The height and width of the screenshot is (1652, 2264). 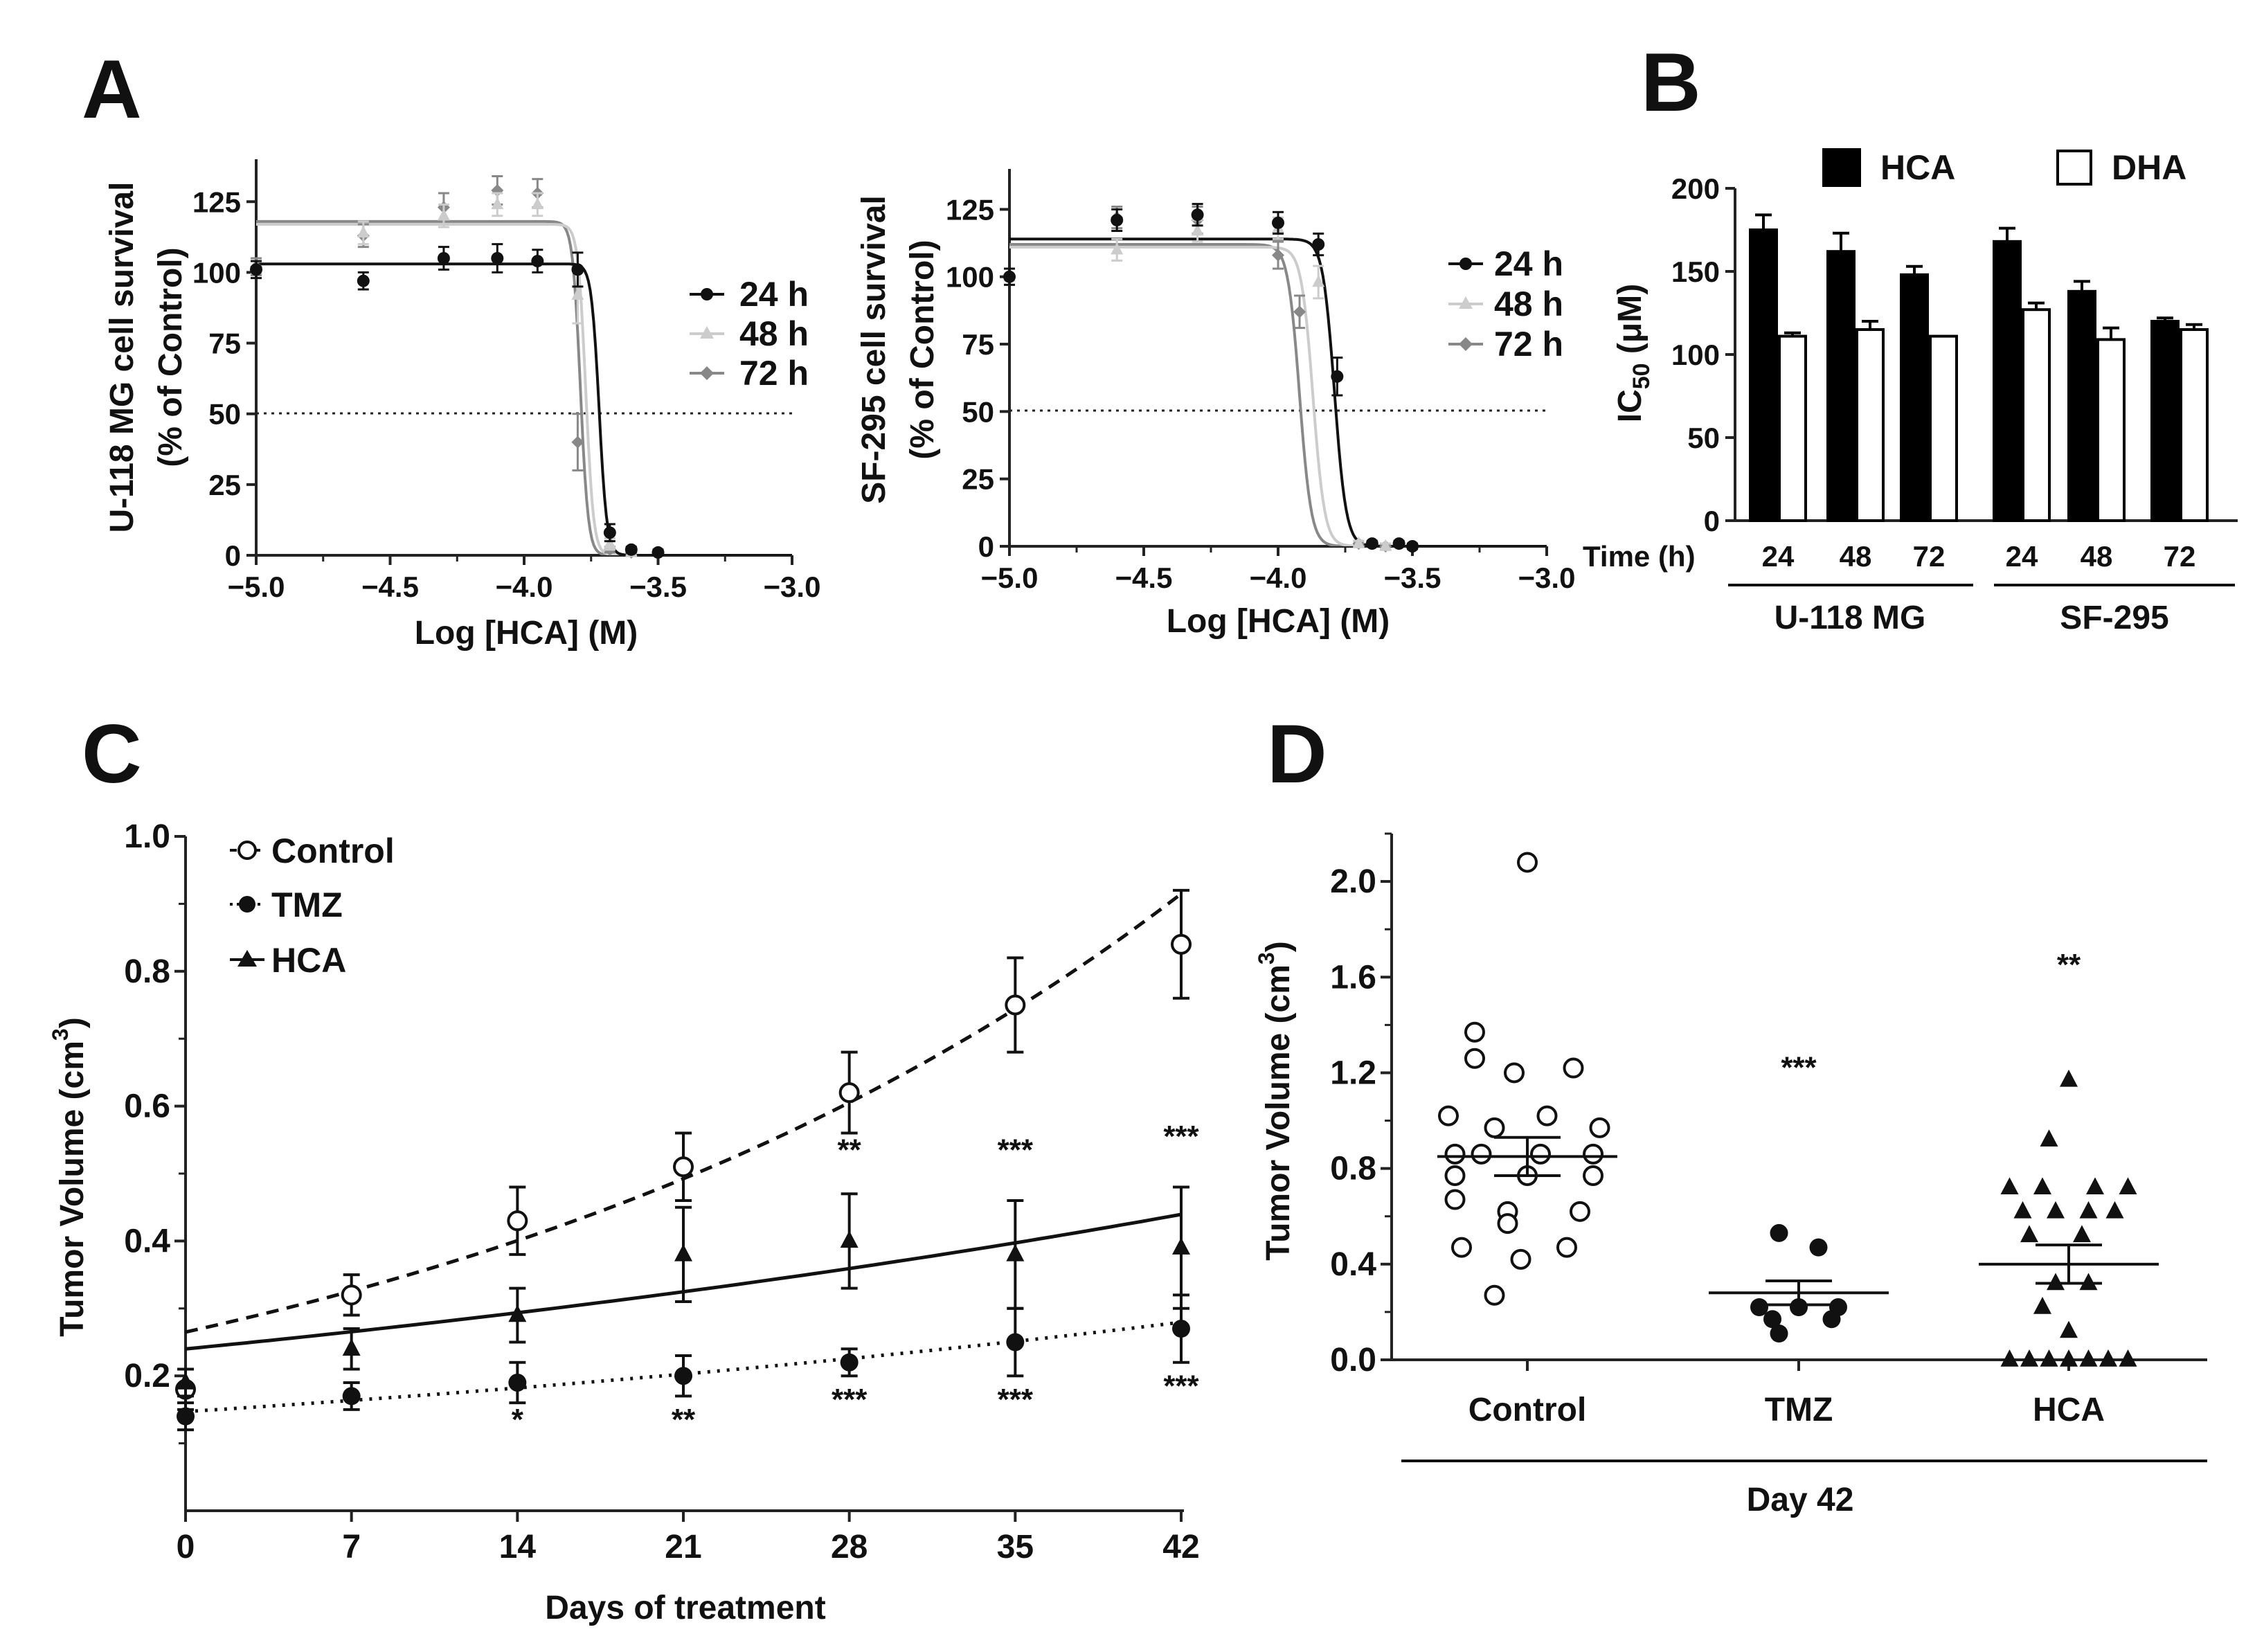 I want to click on y-tick-label: 0.4, so click(x=1353, y=1265).